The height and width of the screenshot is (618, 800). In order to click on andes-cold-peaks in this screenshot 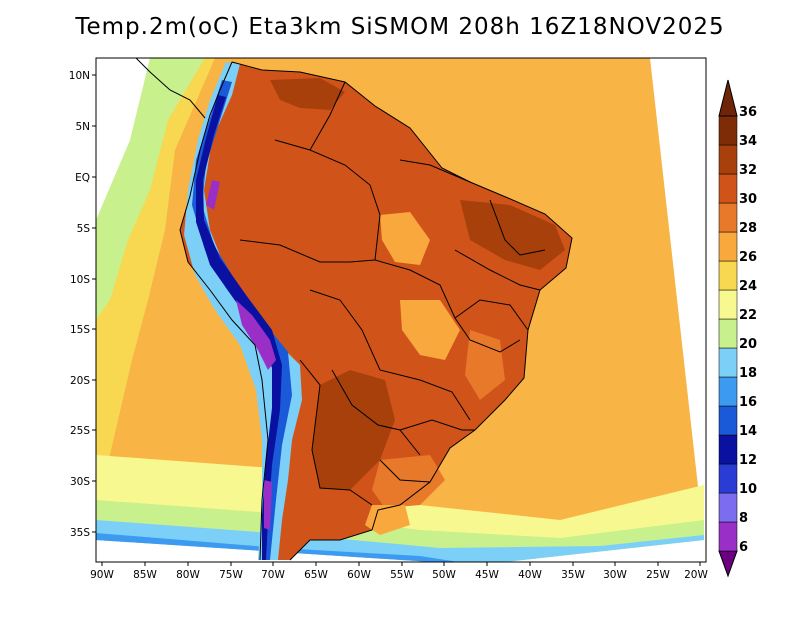, I will do `click(241, 355)`.